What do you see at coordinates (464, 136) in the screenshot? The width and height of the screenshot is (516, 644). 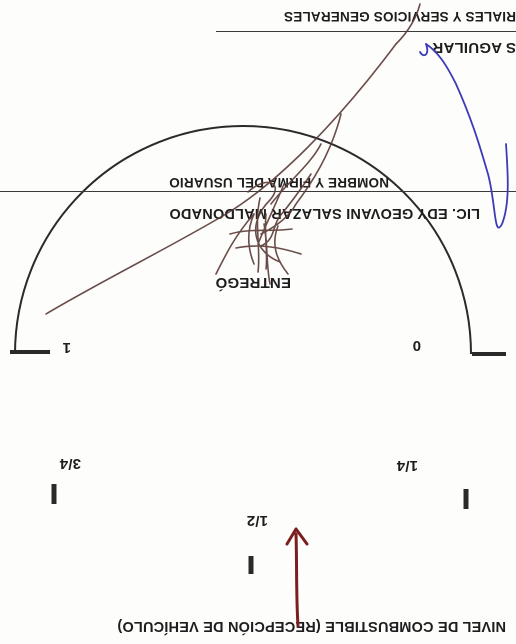 I see `receiver-signature-scribble` at bounding box center [464, 136].